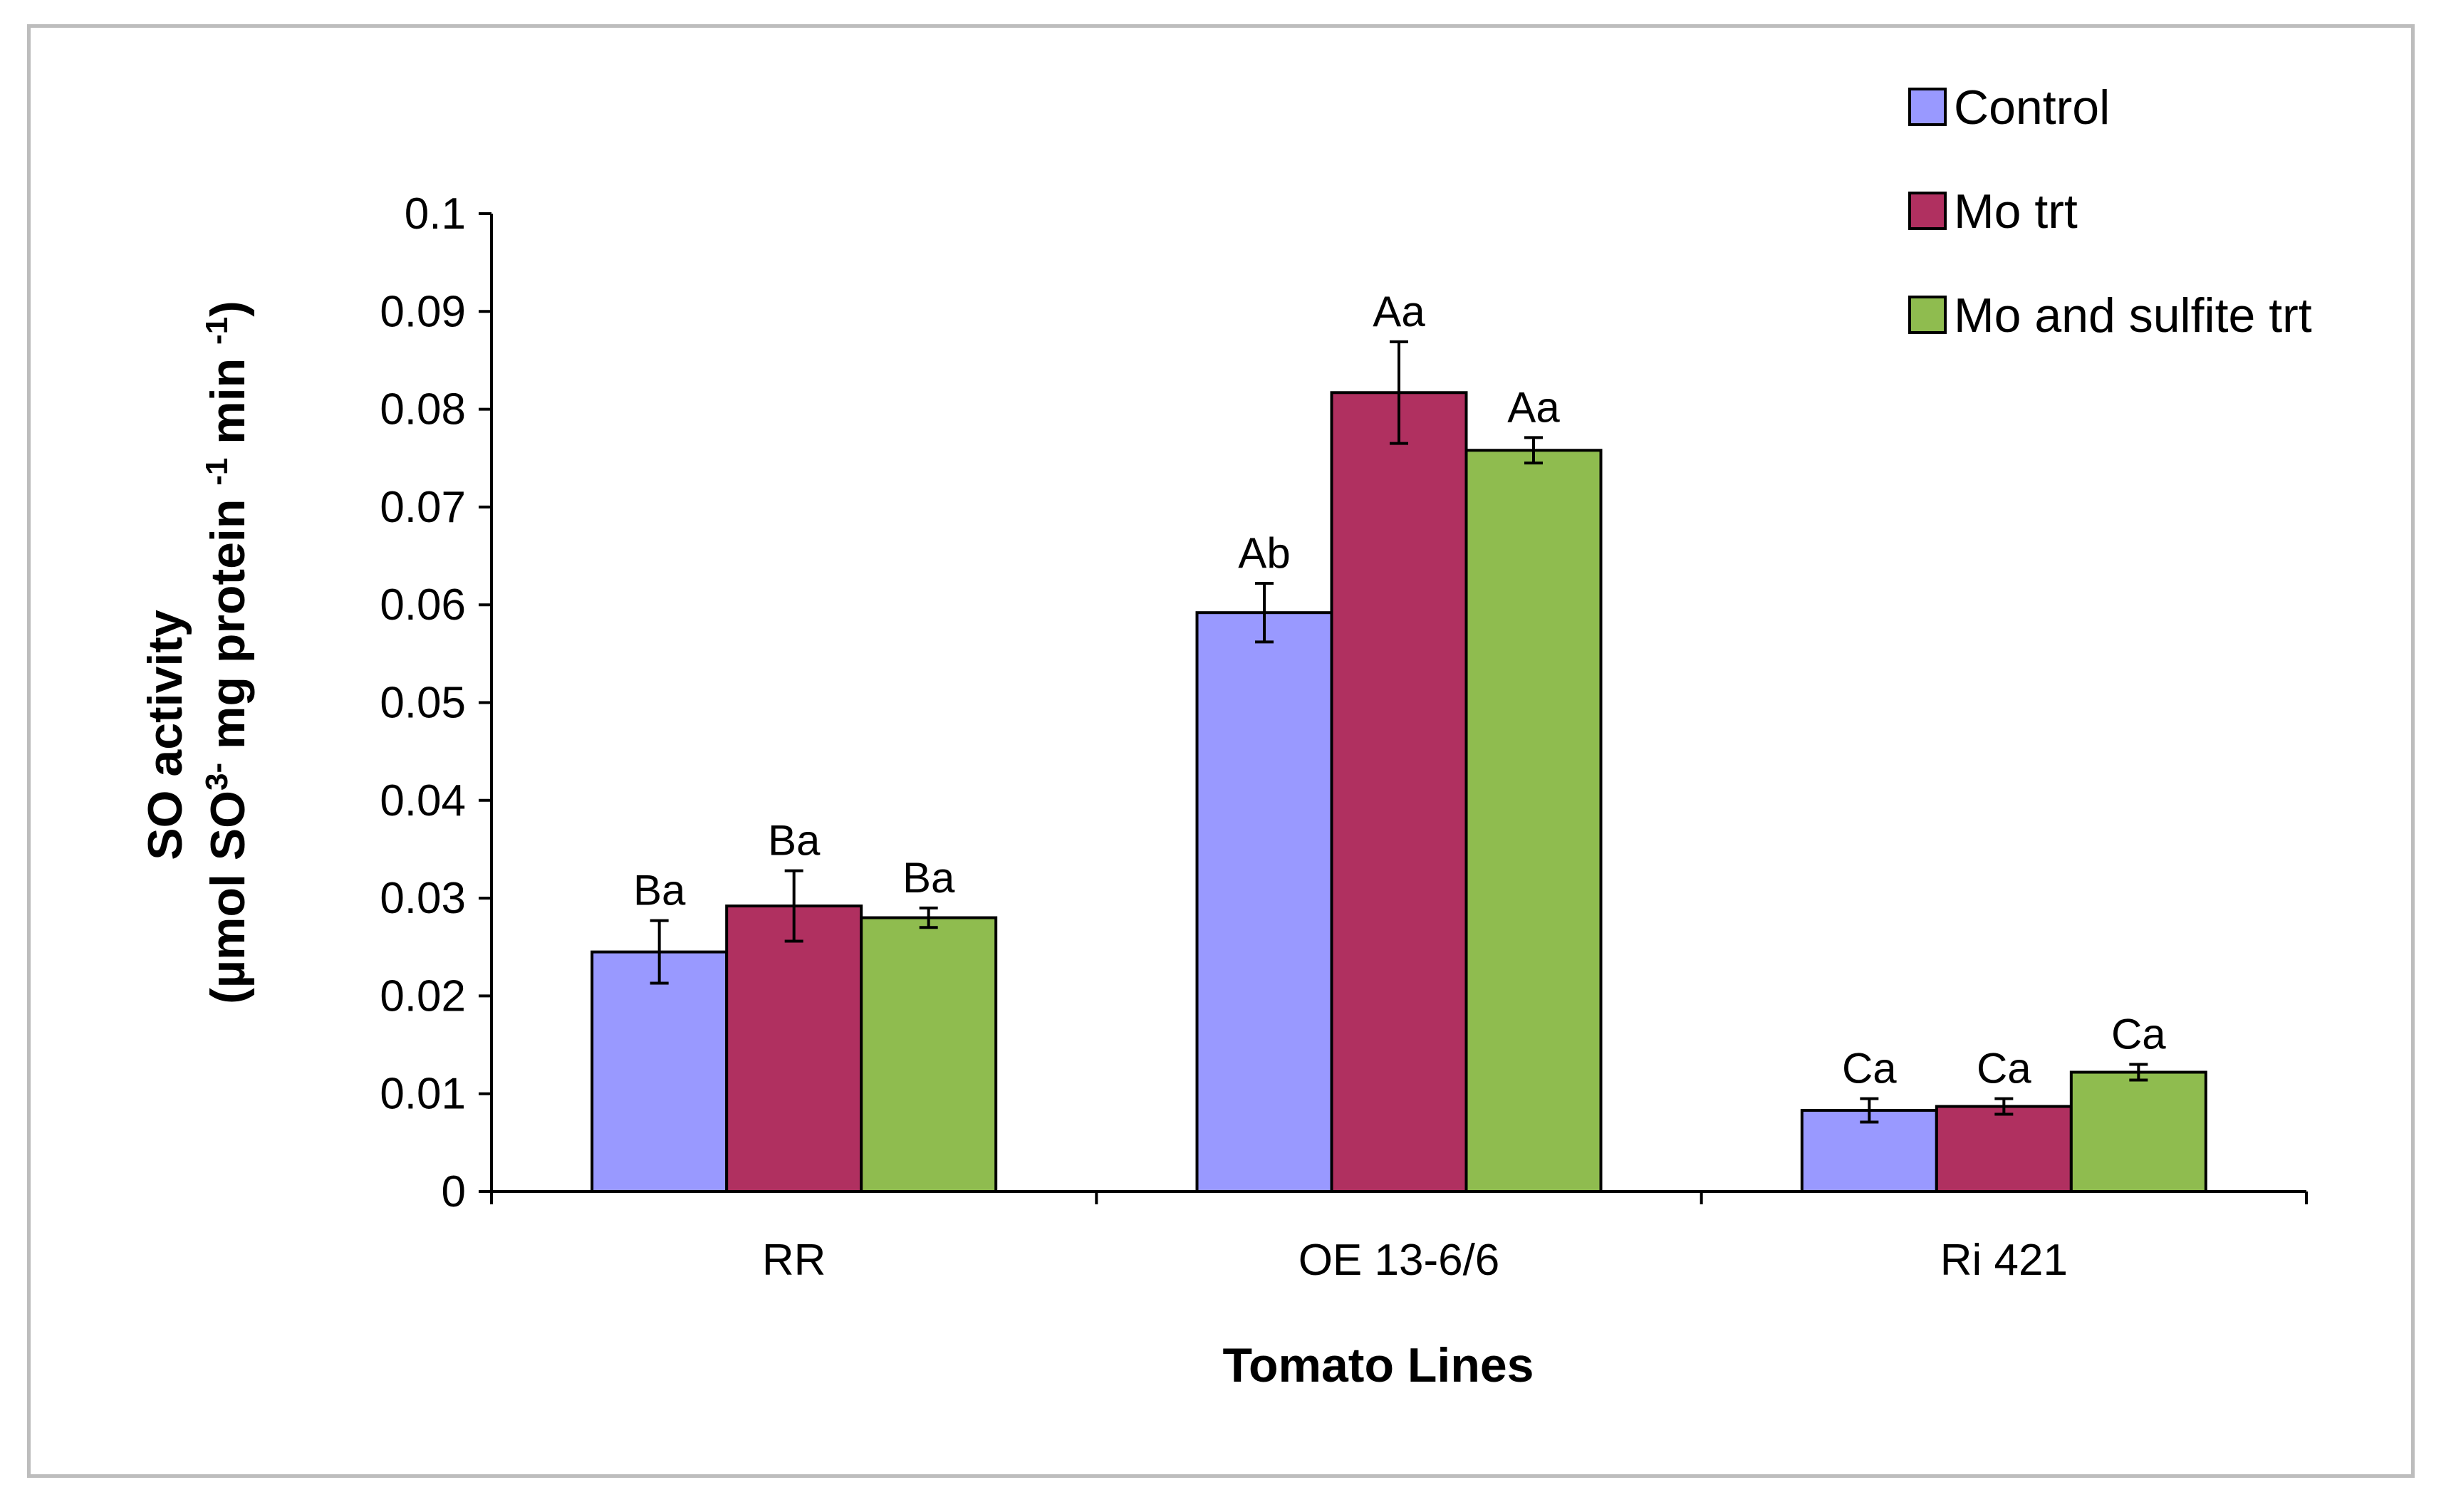 The height and width of the screenshot is (1512, 2446). I want to click on y-axis-title-line2: (µmol SO3- mg protein -1 min -1), so click(227, 652).